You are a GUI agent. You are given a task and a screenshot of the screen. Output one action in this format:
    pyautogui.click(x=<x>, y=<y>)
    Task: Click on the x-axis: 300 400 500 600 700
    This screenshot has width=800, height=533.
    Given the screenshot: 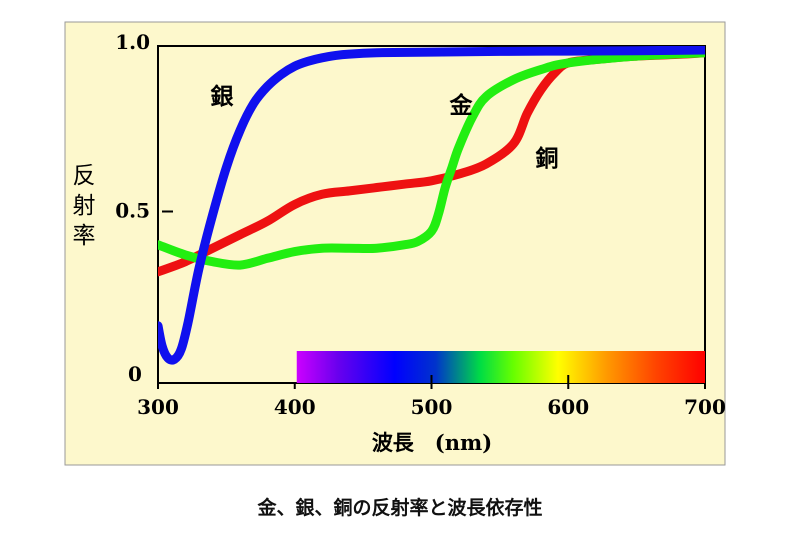 What is the action you would take?
    pyautogui.click(x=431, y=401)
    